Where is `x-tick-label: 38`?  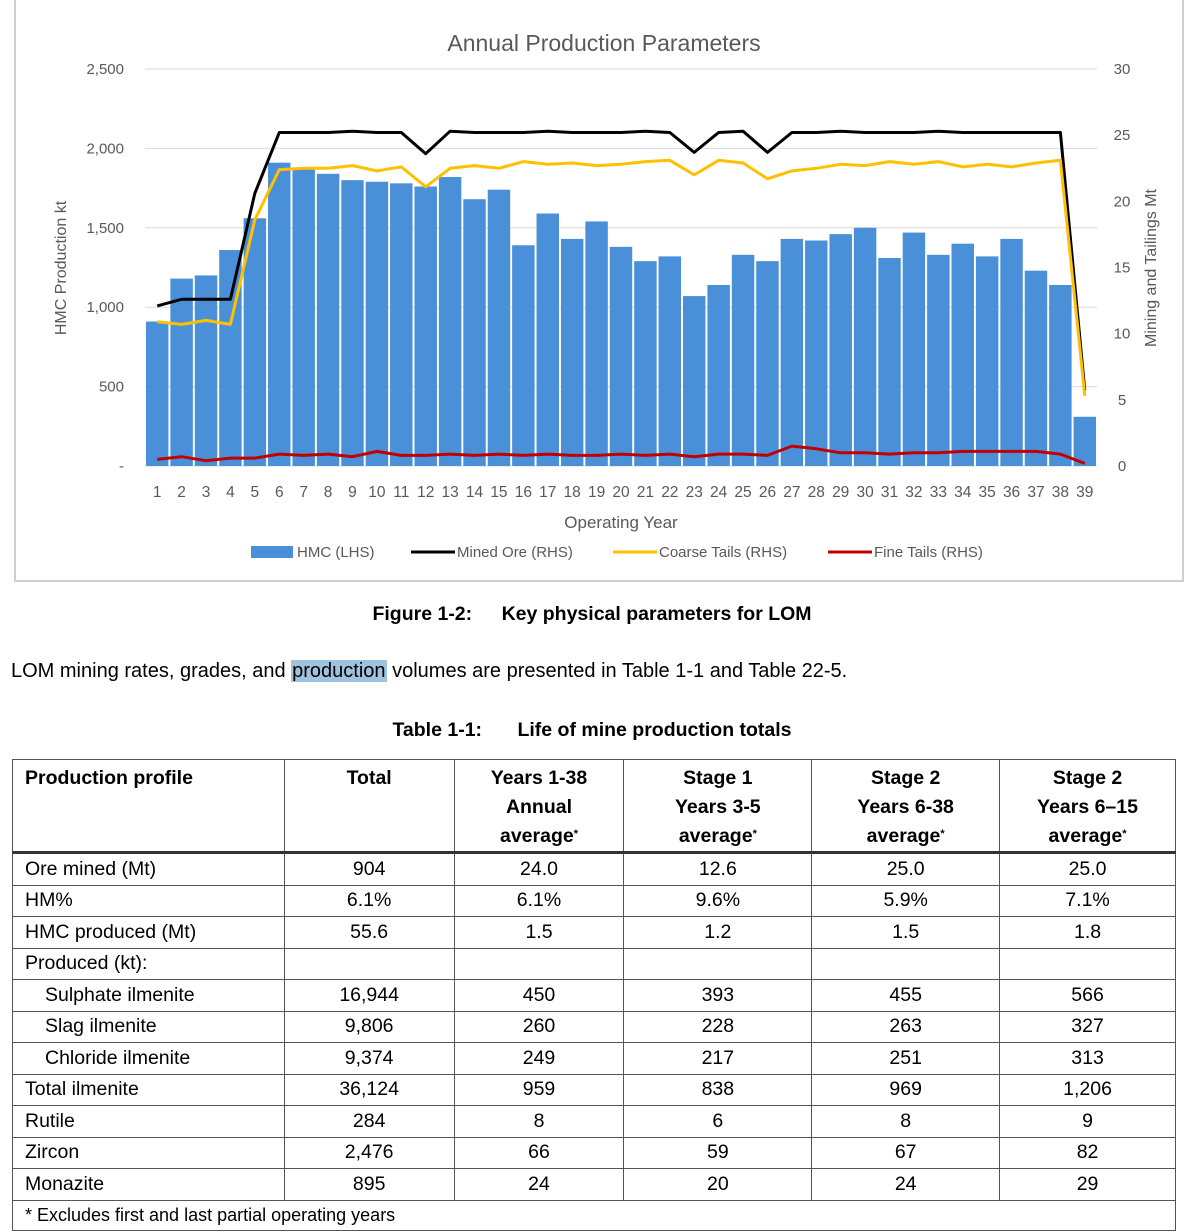 x-tick-label: 38 is located at coordinates (1060, 492).